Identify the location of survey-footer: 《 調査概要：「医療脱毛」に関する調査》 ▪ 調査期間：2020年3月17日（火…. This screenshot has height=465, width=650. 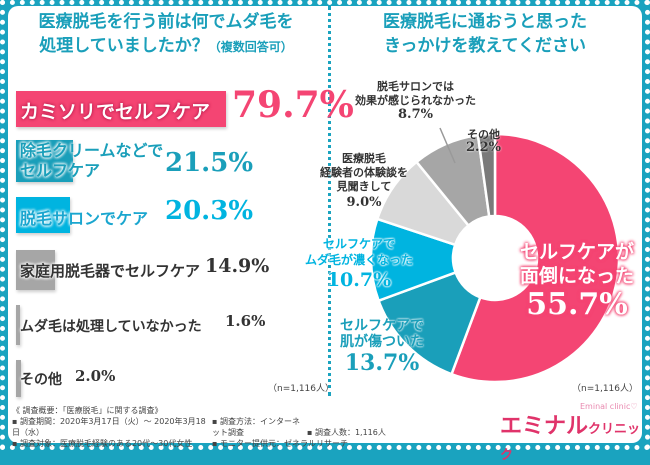
(199, 427).